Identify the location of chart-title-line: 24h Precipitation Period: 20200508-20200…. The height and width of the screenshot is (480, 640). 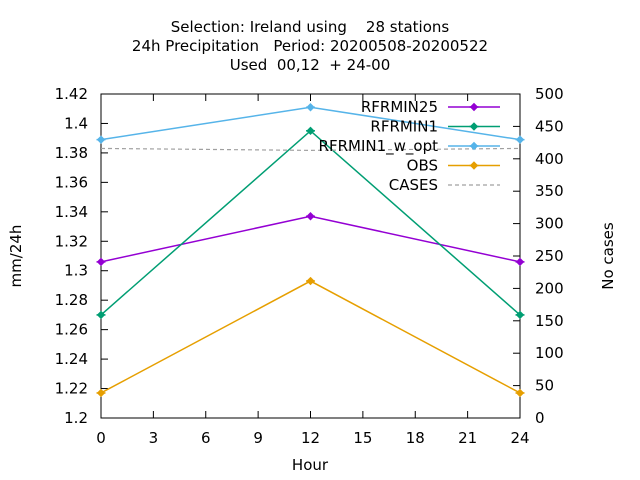
(310, 46).